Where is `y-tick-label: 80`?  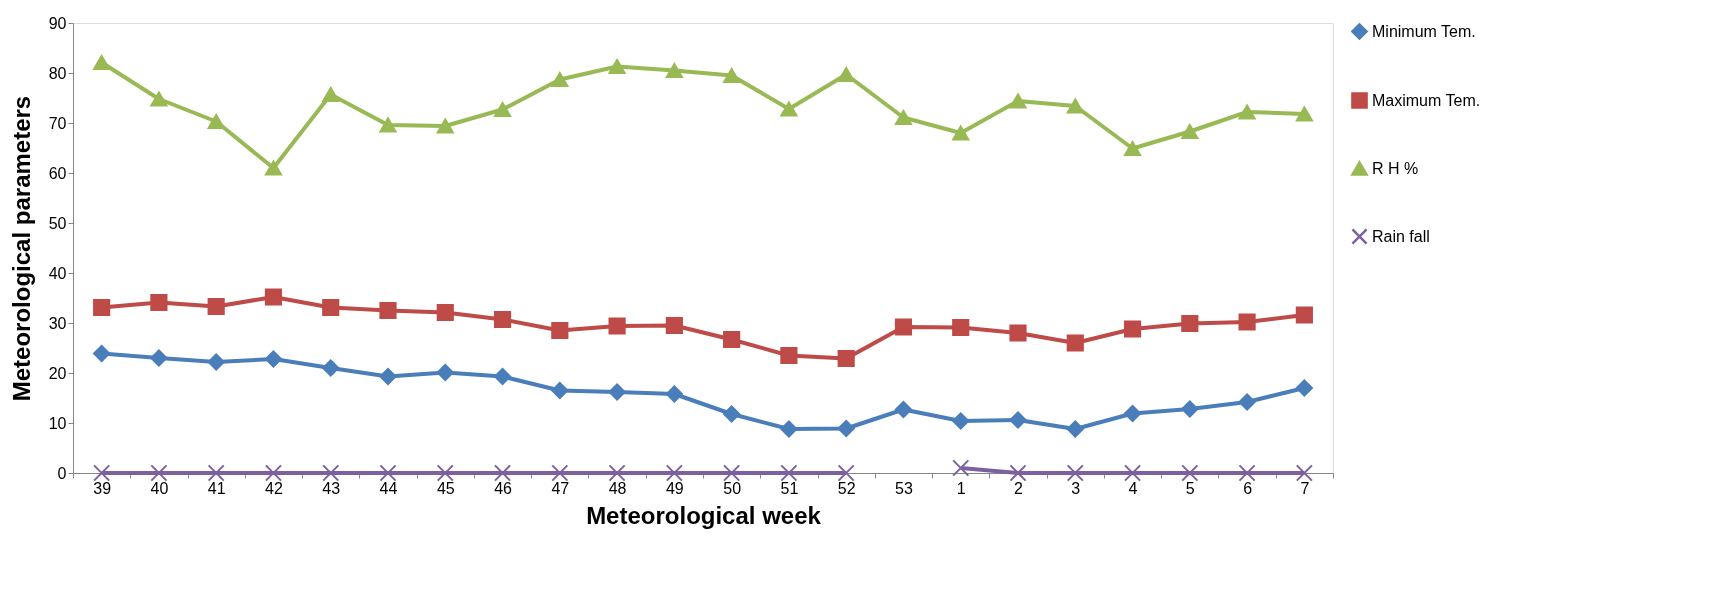
y-tick-label: 80 is located at coordinates (57, 73).